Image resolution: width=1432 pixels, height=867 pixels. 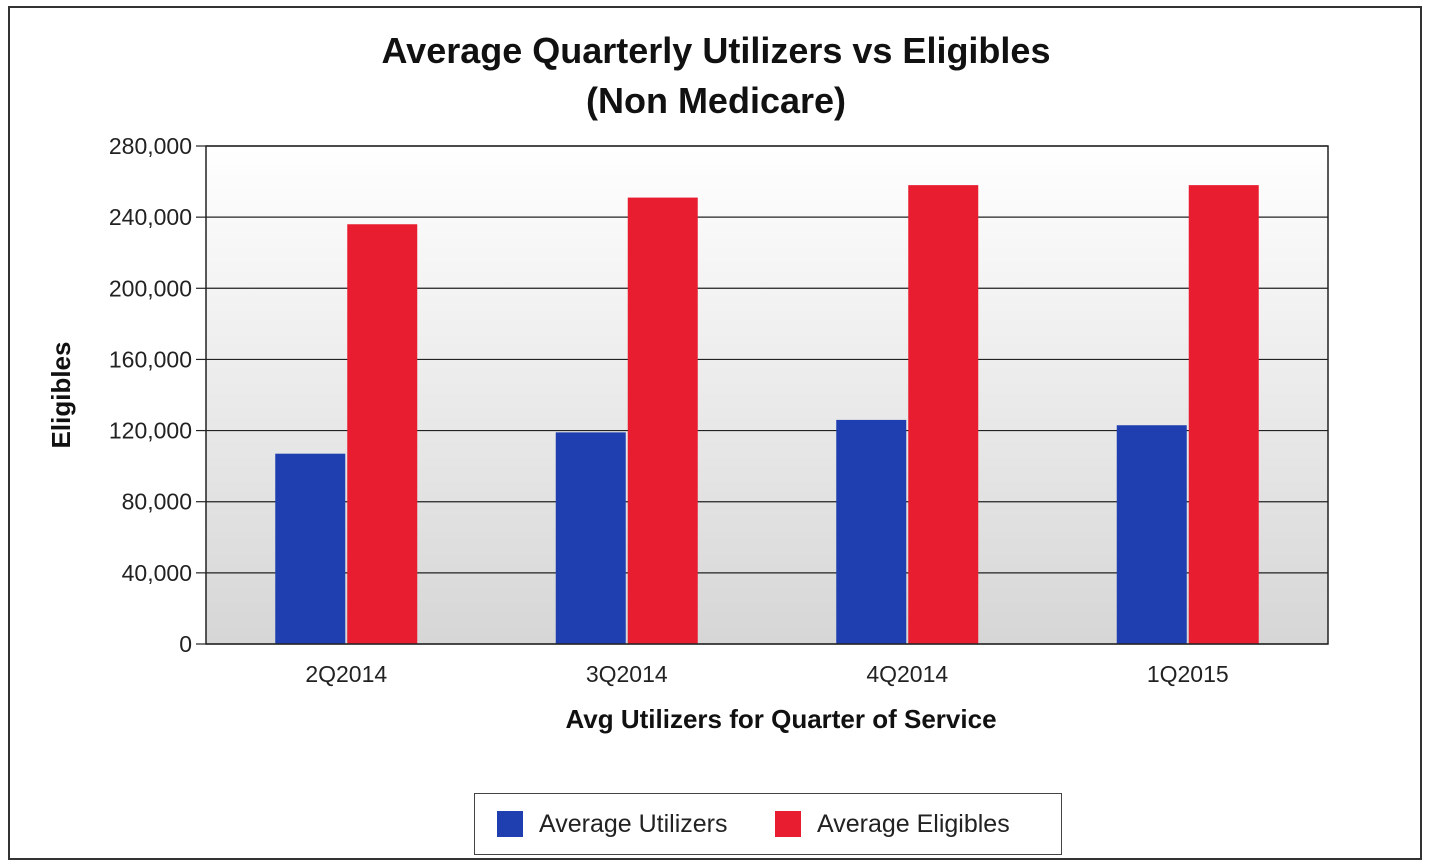 What do you see at coordinates (157, 573) in the screenshot?
I see `y-tick-label: 40,000` at bounding box center [157, 573].